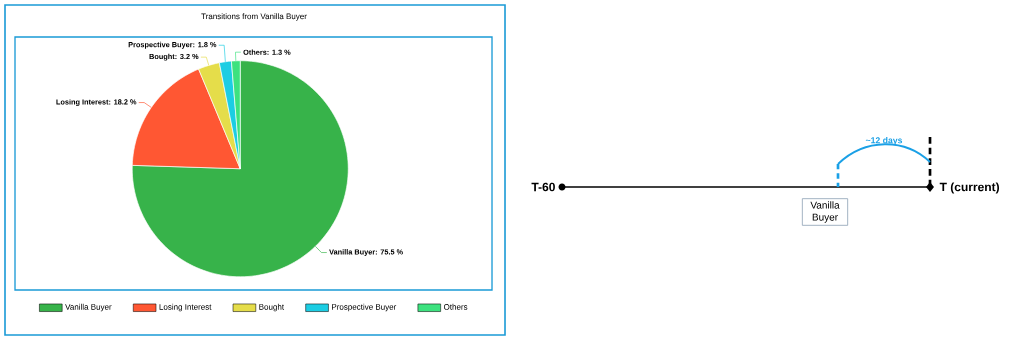 This screenshot has width=1012, height=343. Describe the element at coordinates (543, 187) in the screenshot. I see `text: T-60` at that location.